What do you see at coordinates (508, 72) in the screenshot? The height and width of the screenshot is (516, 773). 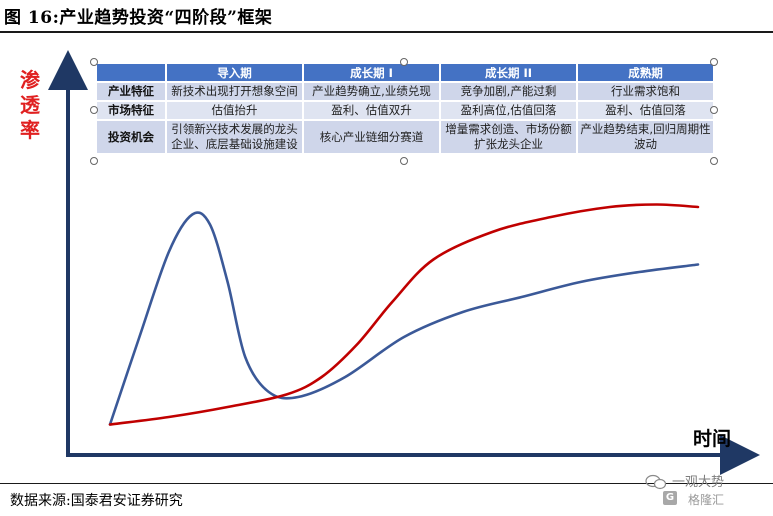 I see `header-growth-2: 成长期 II` at bounding box center [508, 72].